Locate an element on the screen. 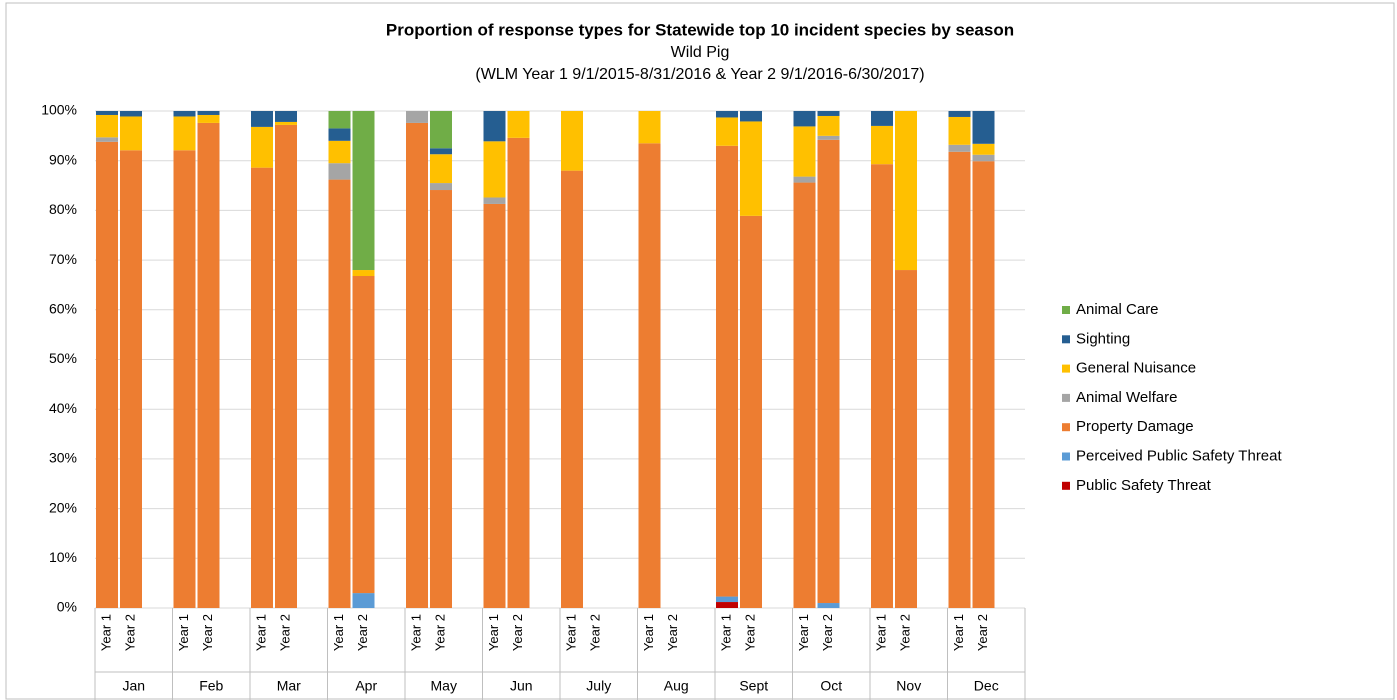  group-label: Nov is located at coordinates (908, 686).